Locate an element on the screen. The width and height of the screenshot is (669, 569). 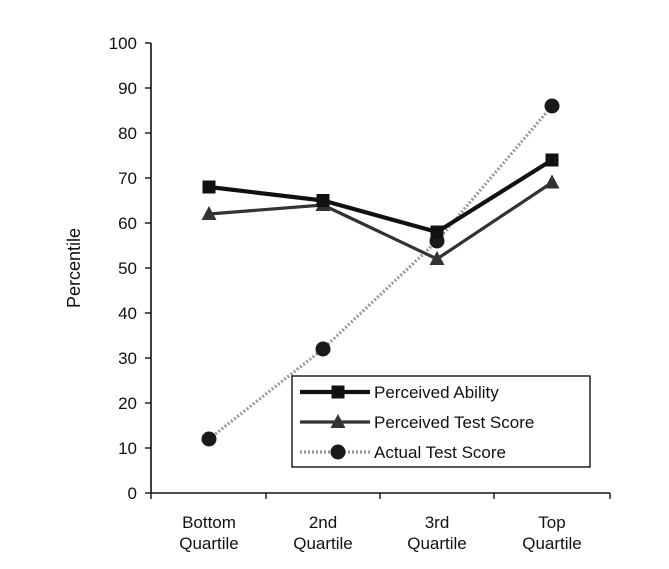
y-axis-ticks: 0 10 20 30 40 50 60 70 80 90 100 is located at coordinates (130, 268).